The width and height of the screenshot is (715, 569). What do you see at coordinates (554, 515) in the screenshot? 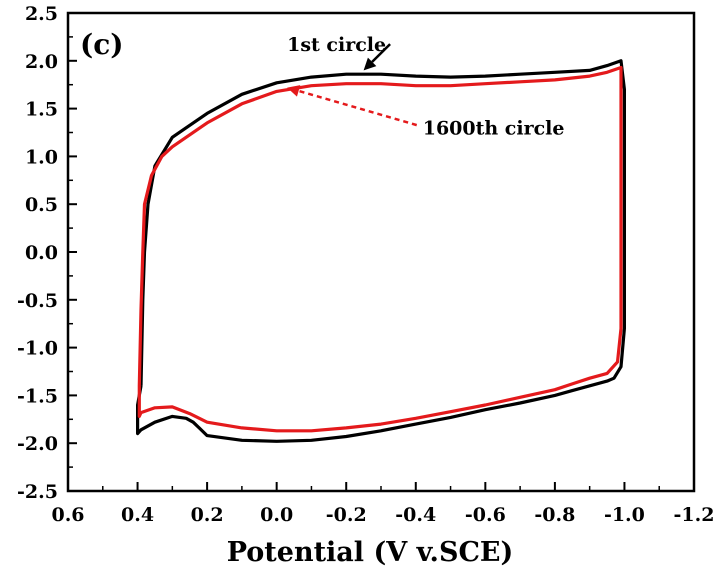
I see `x-tick-label: -0.8` at bounding box center [554, 515].